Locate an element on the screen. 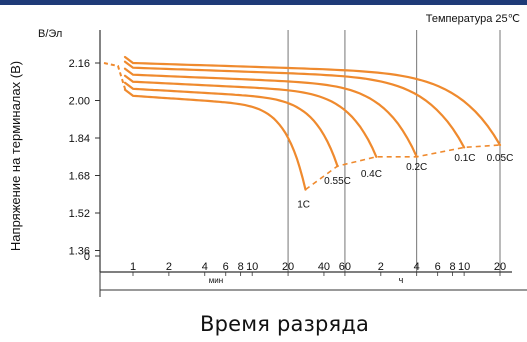 The image size is (527, 342). x-tick-label: 40 is located at coordinates (324, 267).